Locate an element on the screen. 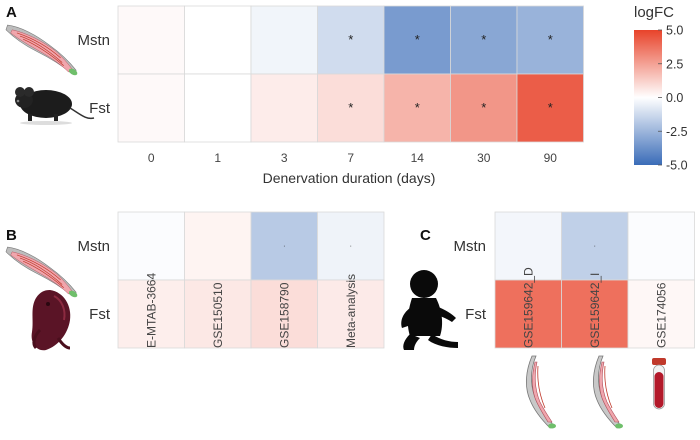 The image size is (700, 440). x-tick-label: 1 is located at coordinates (217, 158).